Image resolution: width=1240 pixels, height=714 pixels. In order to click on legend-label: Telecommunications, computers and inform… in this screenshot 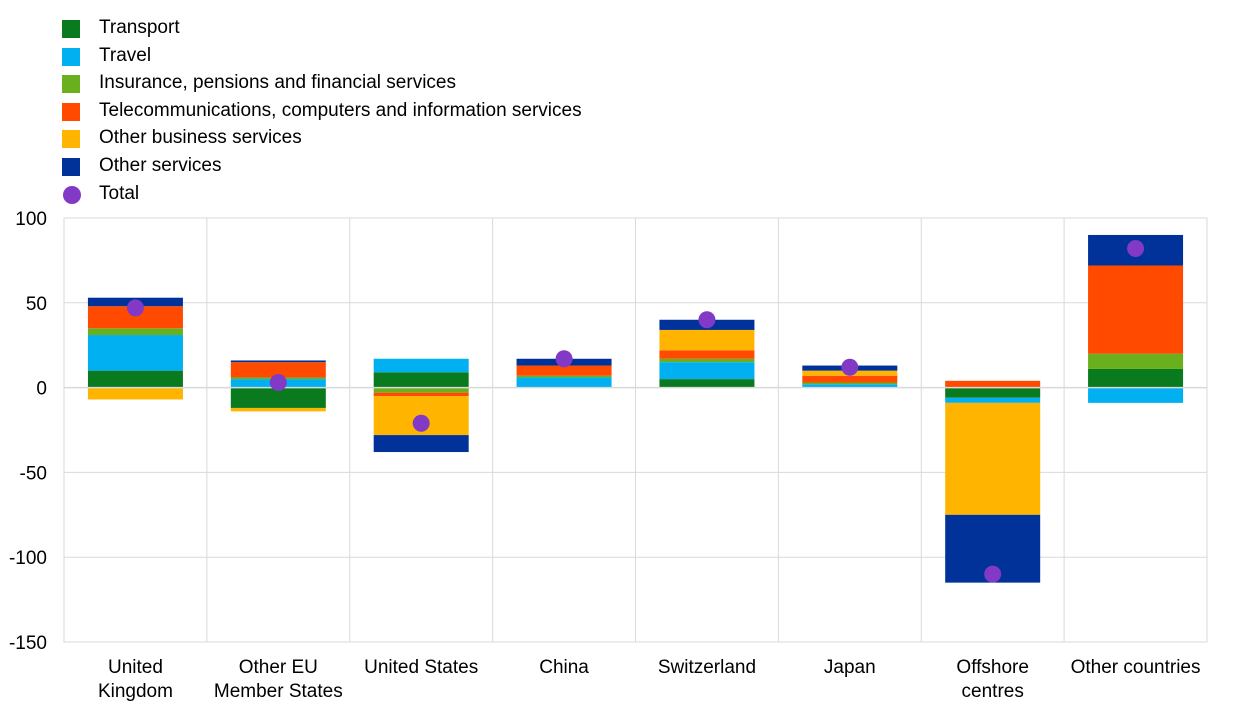, I will do `click(340, 110)`.